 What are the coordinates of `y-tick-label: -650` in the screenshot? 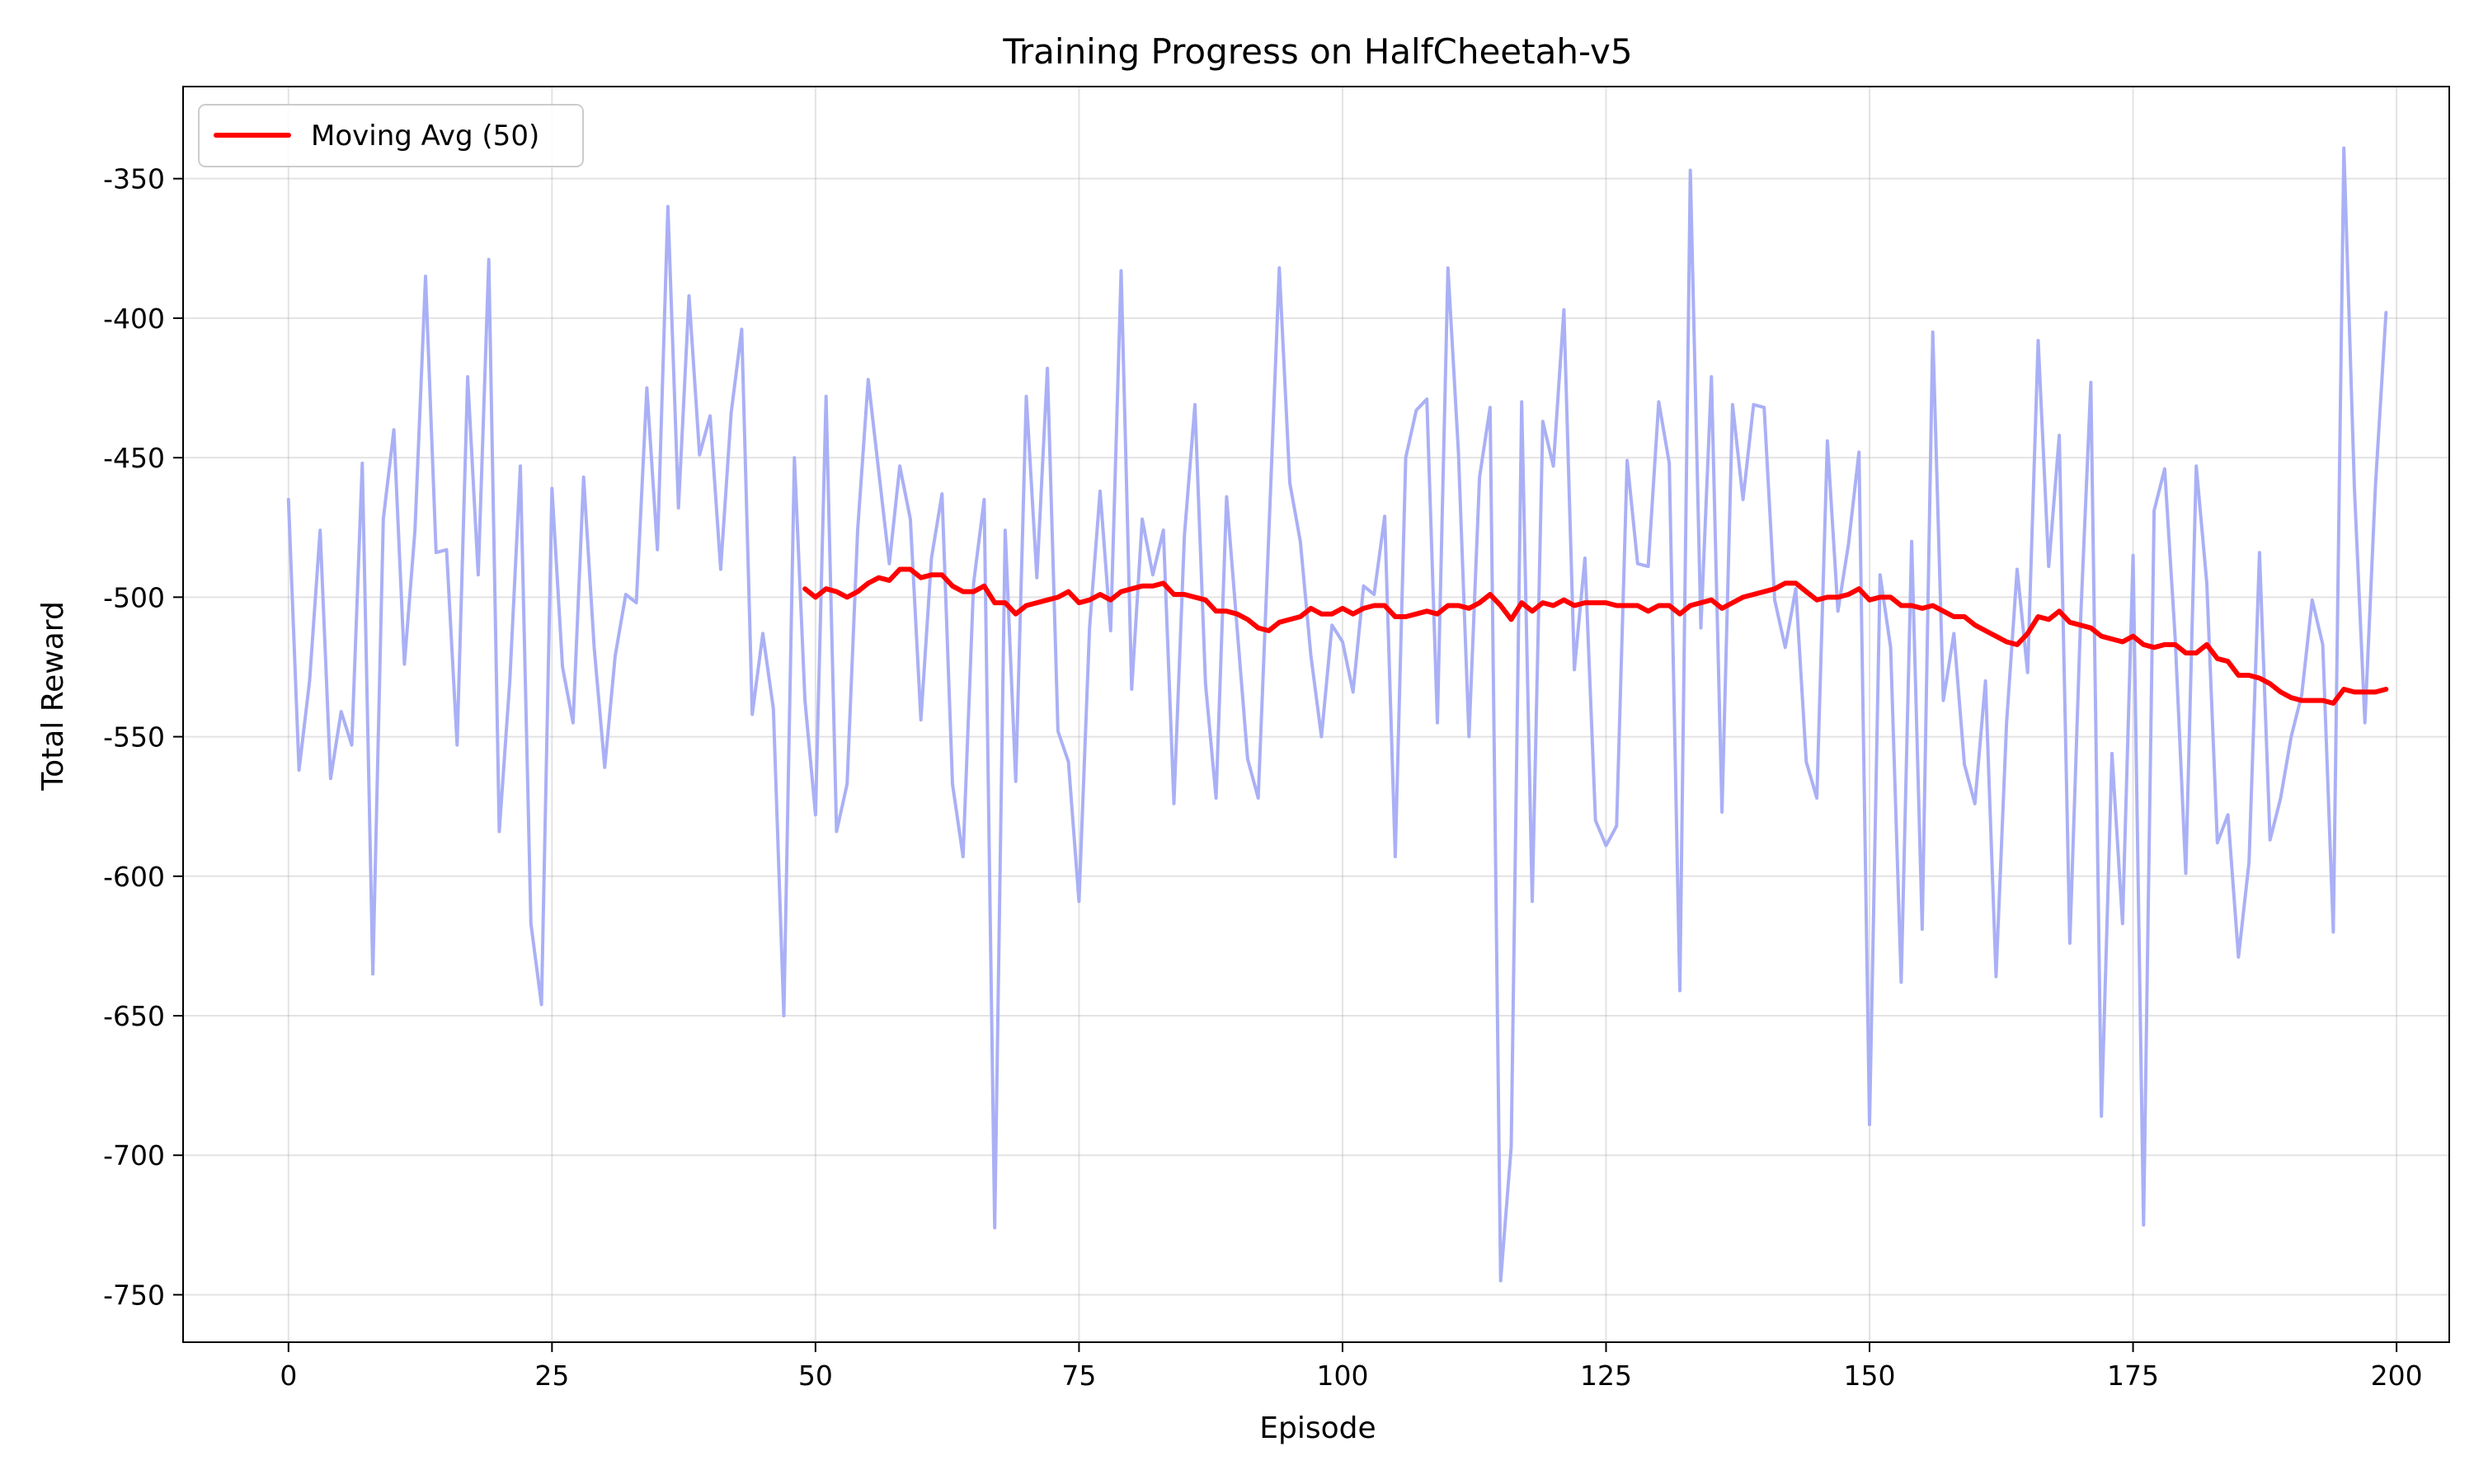 It's located at (134, 1016).